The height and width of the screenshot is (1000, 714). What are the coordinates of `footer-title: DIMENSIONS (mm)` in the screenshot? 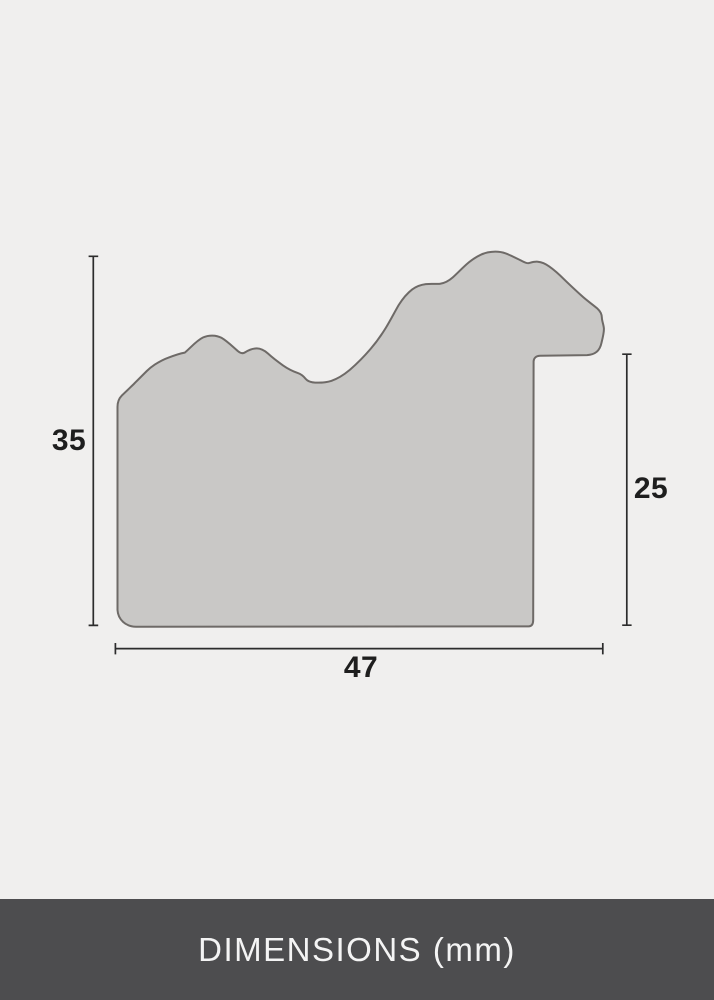 It's located at (357, 949).